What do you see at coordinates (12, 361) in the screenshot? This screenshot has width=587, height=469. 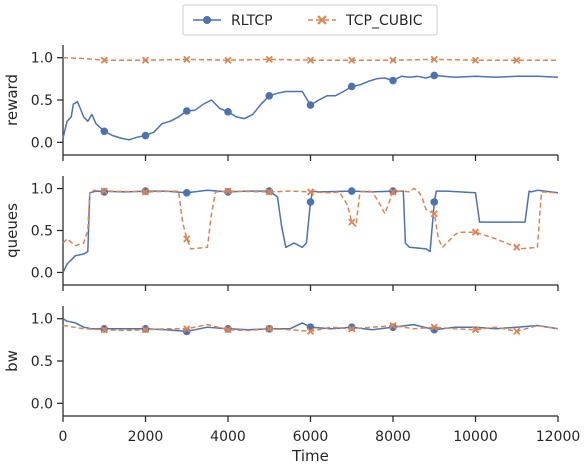 I see `y-axis-label: bw` at bounding box center [12, 361].